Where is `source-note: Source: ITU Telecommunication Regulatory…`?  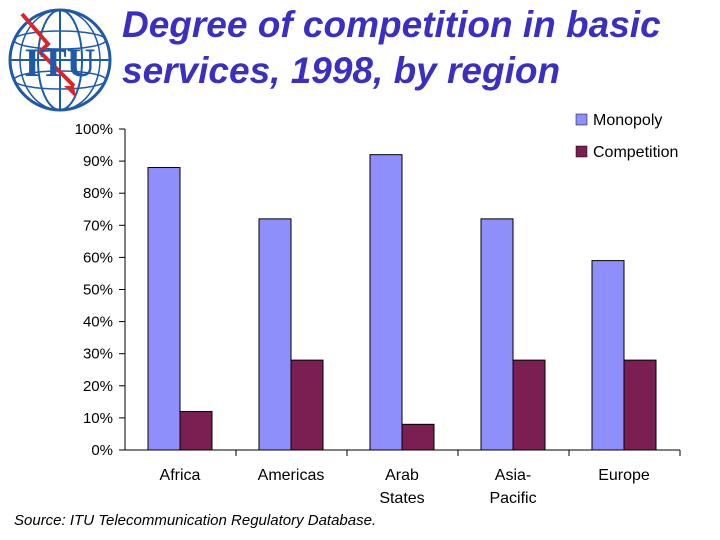 source-note: Source: ITU Telecommunication Regulatory… is located at coordinates (195, 520).